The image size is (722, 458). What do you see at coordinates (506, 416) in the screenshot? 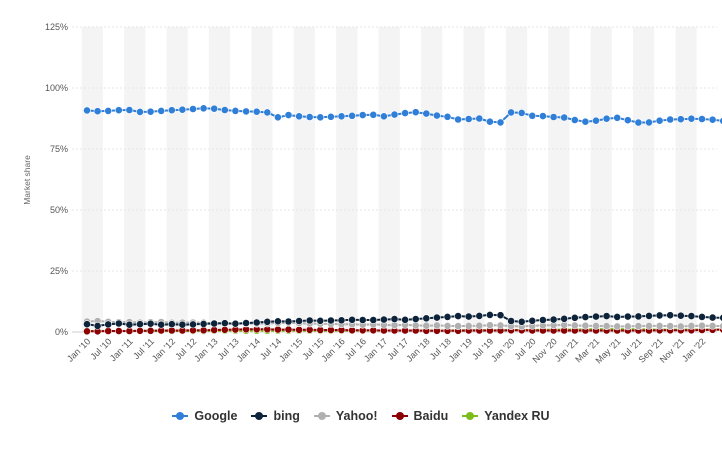
I see `legend-item-yandex-ru: Yandex RU` at bounding box center [506, 416].